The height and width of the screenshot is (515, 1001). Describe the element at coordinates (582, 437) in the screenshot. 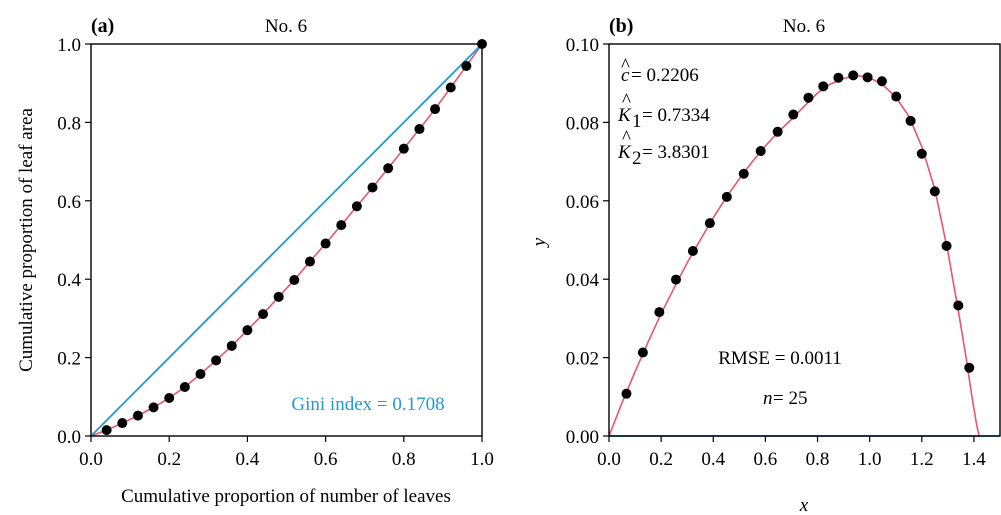

I see `y-tick-label: 0.00` at that location.